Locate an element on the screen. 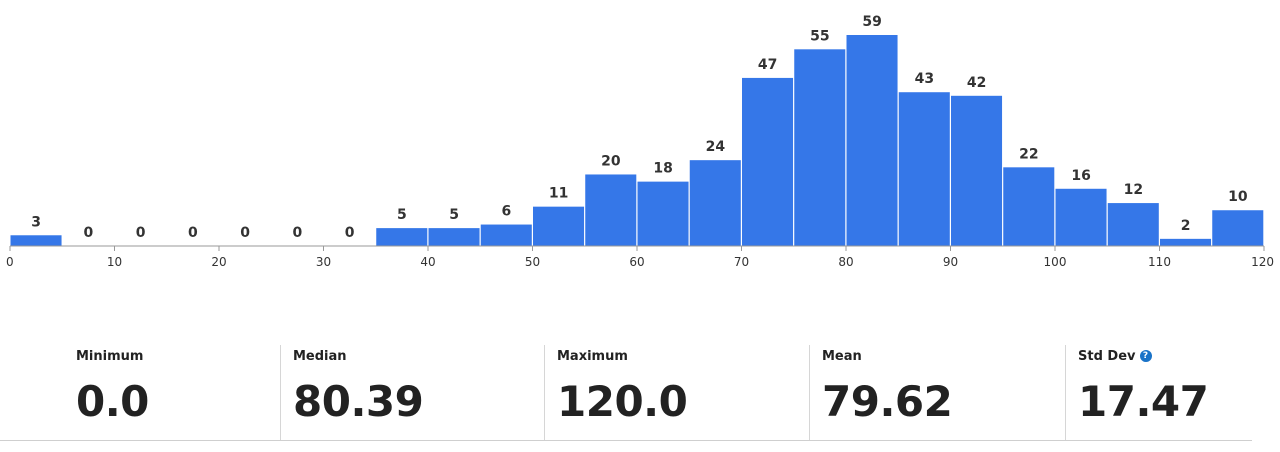 This screenshot has height=452, width=1280. x-tick-label: 40 is located at coordinates (427, 262).